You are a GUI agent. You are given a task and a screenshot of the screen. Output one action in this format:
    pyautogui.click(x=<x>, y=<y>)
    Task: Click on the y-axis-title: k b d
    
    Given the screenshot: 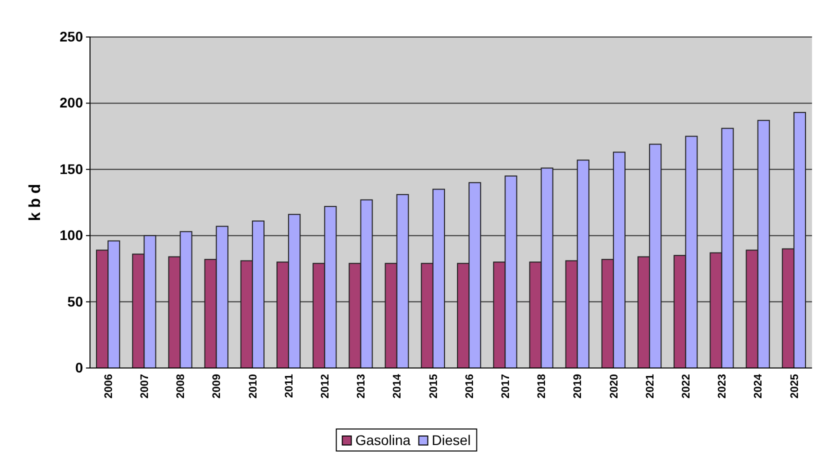 What is the action you would take?
    pyautogui.click(x=35, y=203)
    